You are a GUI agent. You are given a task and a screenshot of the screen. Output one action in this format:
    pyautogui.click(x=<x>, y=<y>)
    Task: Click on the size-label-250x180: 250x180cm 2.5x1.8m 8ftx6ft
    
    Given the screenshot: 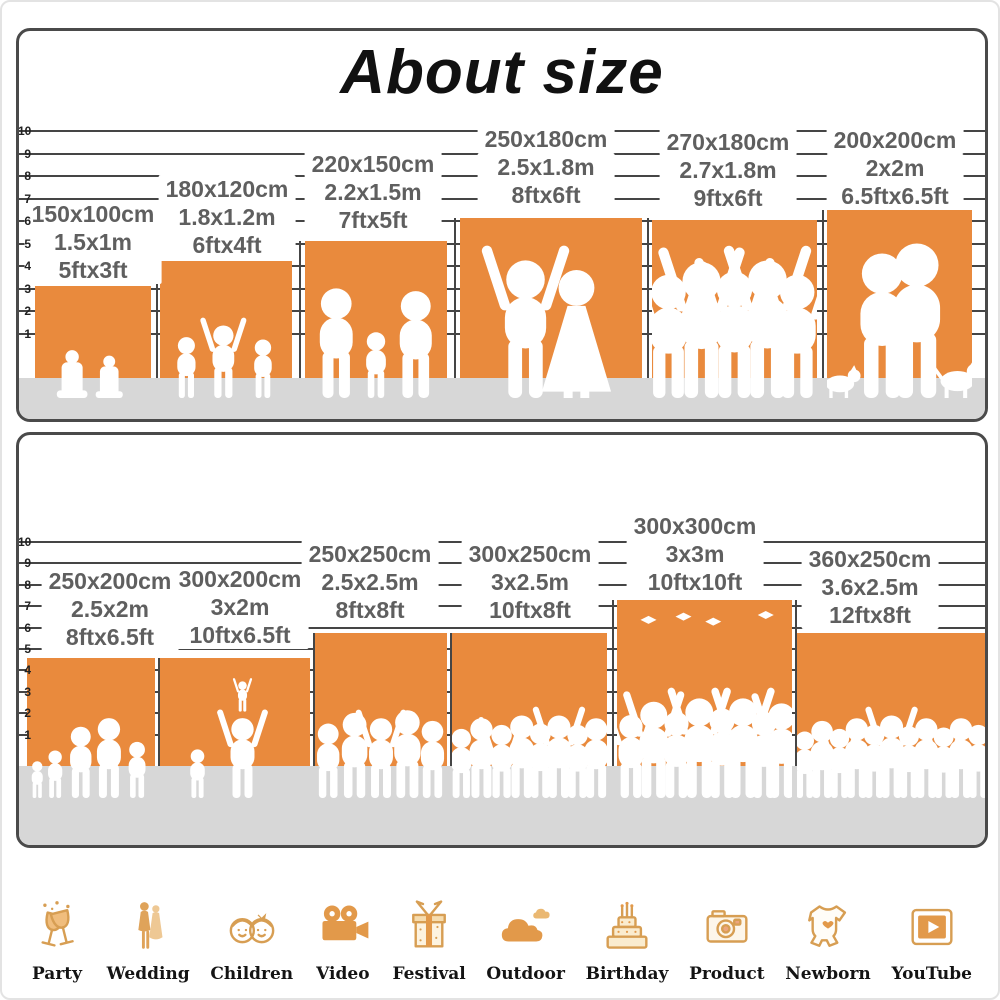 What is the action you would take?
    pyautogui.click(x=546, y=167)
    